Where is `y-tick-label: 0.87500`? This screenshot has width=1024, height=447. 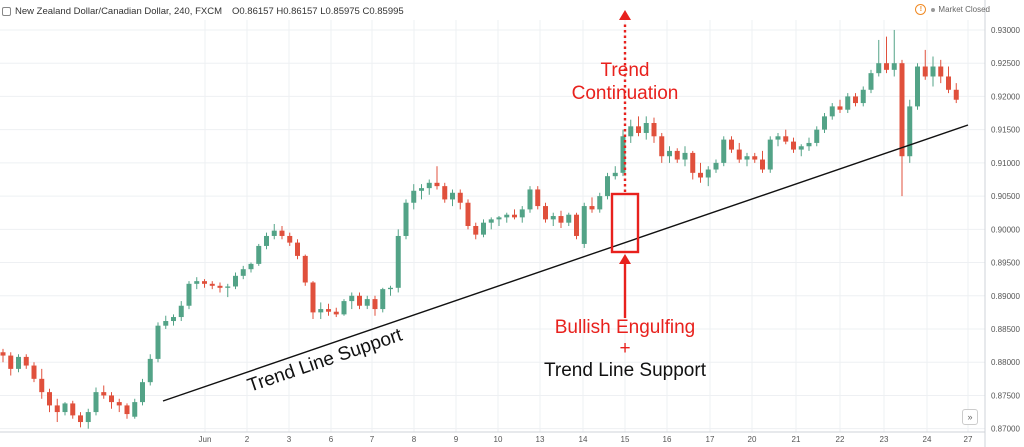 y-tick-label: 0.87500 is located at coordinates (1005, 395).